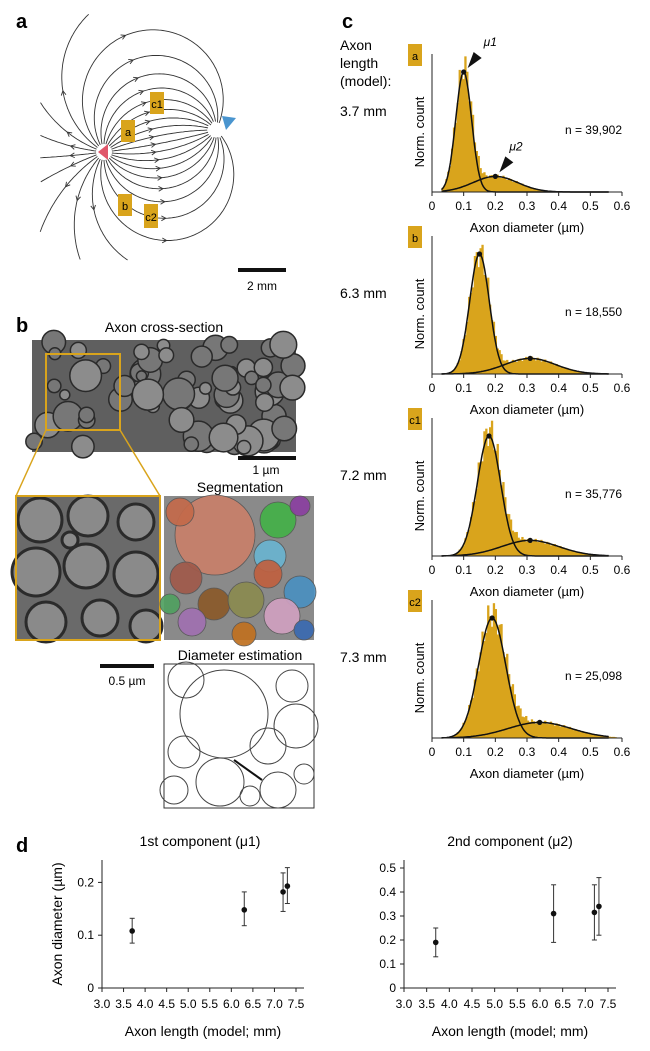 The height and width of the screenshot is (1051, 650). What do you see at coordinates (415, 239) in the screenshot?
I see `histogram-tag: b` at bounding box center [415, 239].